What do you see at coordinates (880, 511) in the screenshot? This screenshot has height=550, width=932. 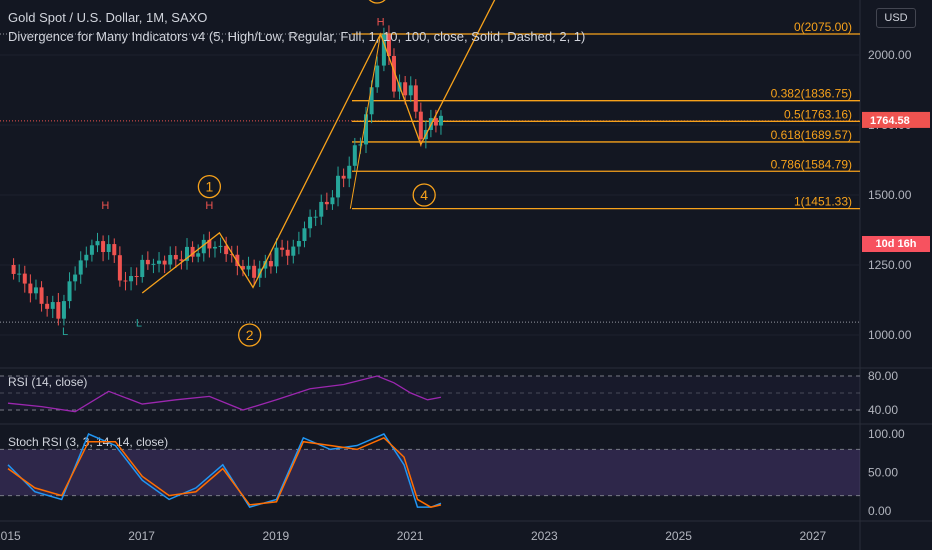 I see `stoch-tick-label: 0.00` at bounding box center [880, 511].